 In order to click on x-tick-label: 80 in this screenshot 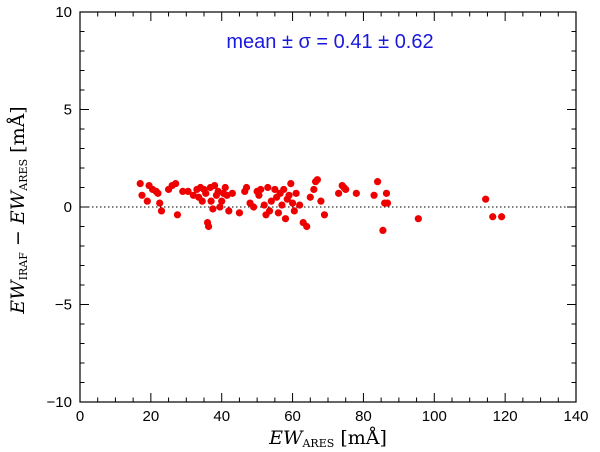, I will do `click(363, 416)`.